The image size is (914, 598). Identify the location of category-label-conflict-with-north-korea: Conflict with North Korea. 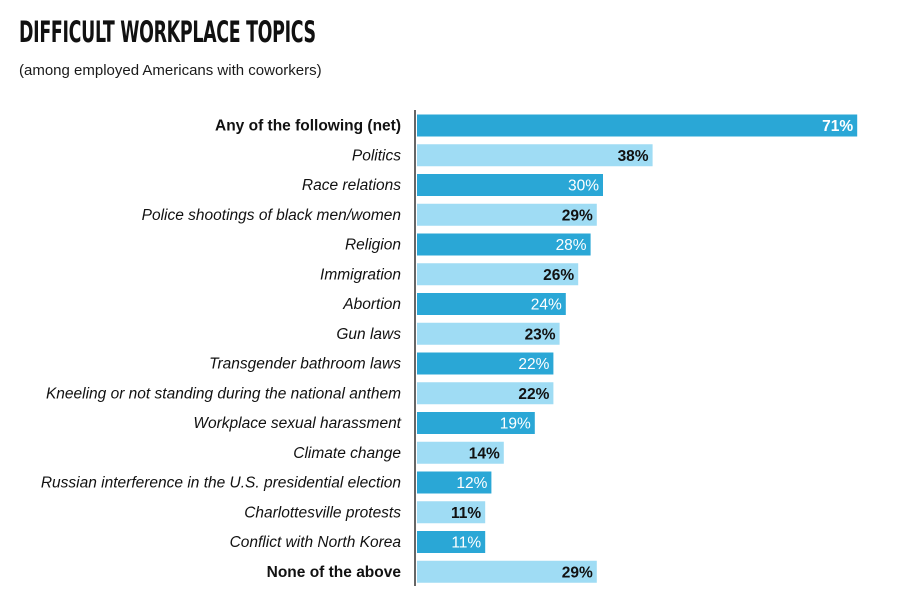
(316, 542).